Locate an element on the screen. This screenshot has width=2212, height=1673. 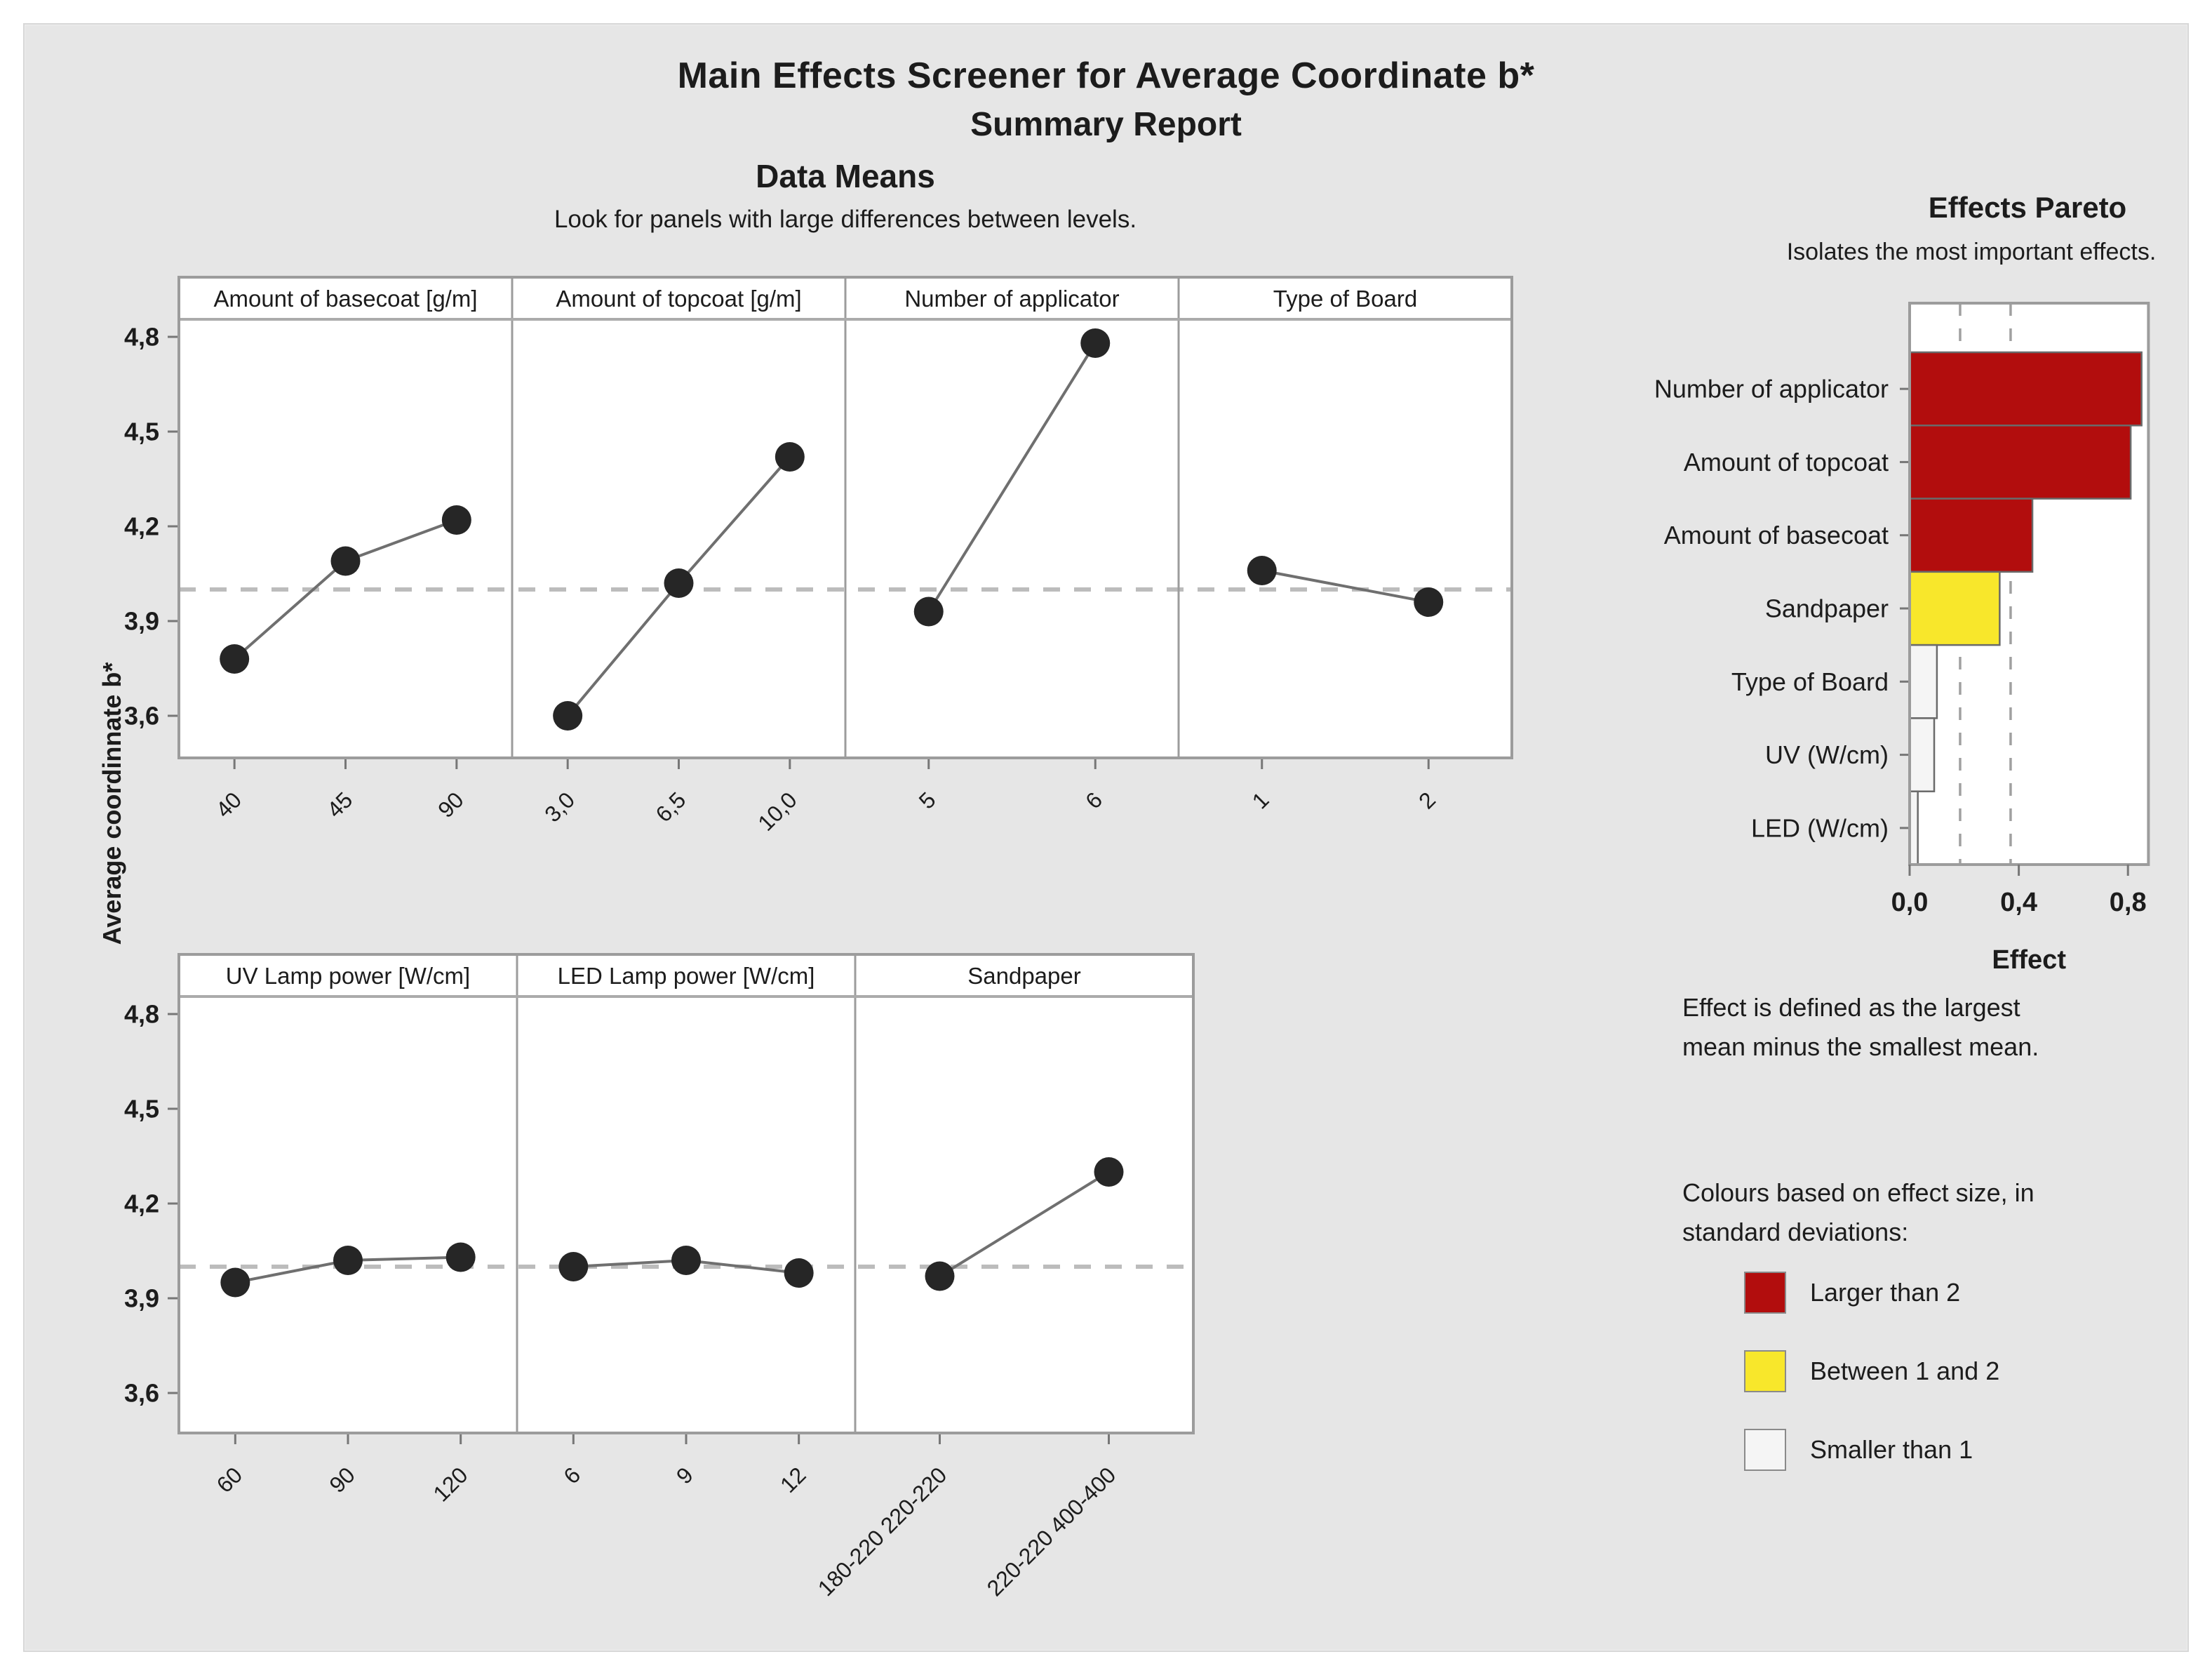
note-line: mean minus the smallest mean. is located at coordinates (1860, 1046).